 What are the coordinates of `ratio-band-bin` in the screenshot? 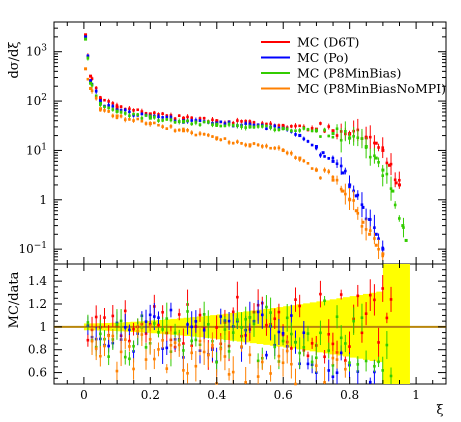 It's located at (386, 324).